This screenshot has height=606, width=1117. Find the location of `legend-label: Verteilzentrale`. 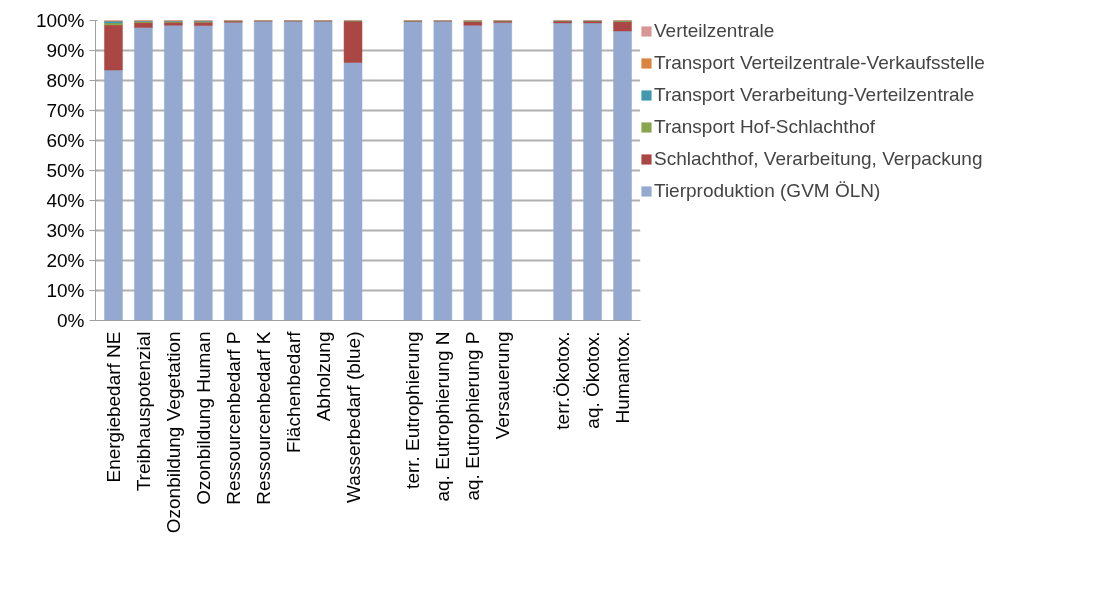

legend-label: Verteilzentrale is located at coordinates (714, 31).